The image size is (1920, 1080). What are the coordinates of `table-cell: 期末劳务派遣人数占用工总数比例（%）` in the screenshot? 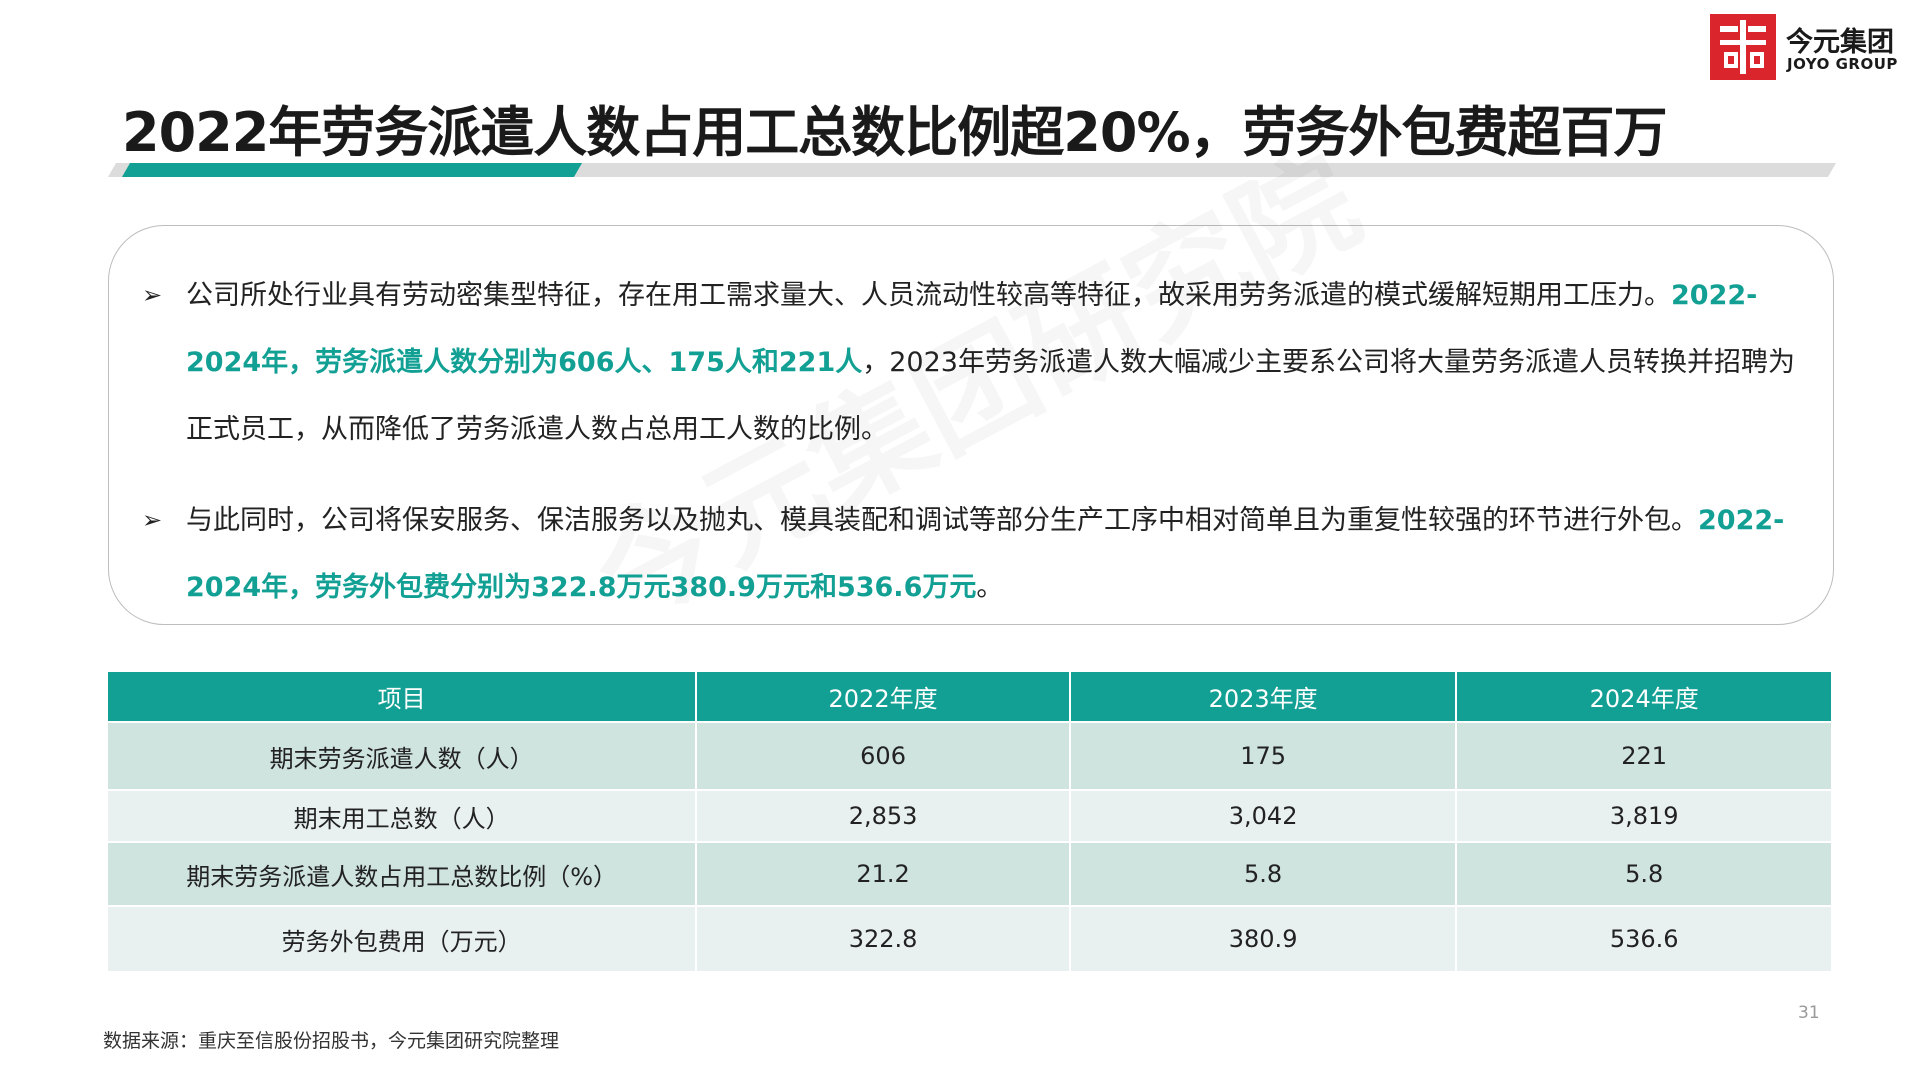 It's located at (403, 873).